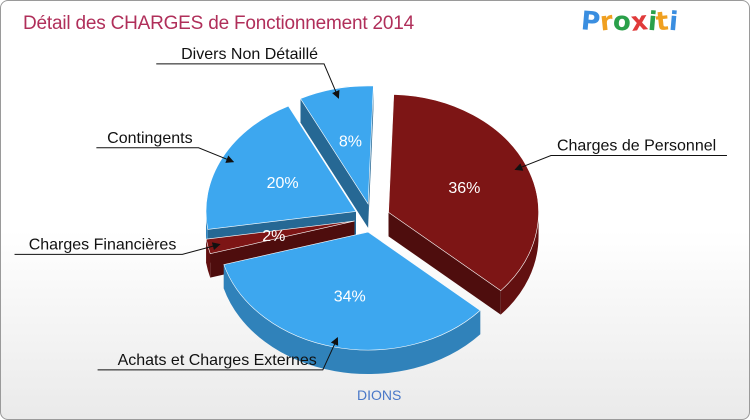  Describe the element at coordinates (379, 395) in the screenshot. I see `commune-name: DIONS` at that location.